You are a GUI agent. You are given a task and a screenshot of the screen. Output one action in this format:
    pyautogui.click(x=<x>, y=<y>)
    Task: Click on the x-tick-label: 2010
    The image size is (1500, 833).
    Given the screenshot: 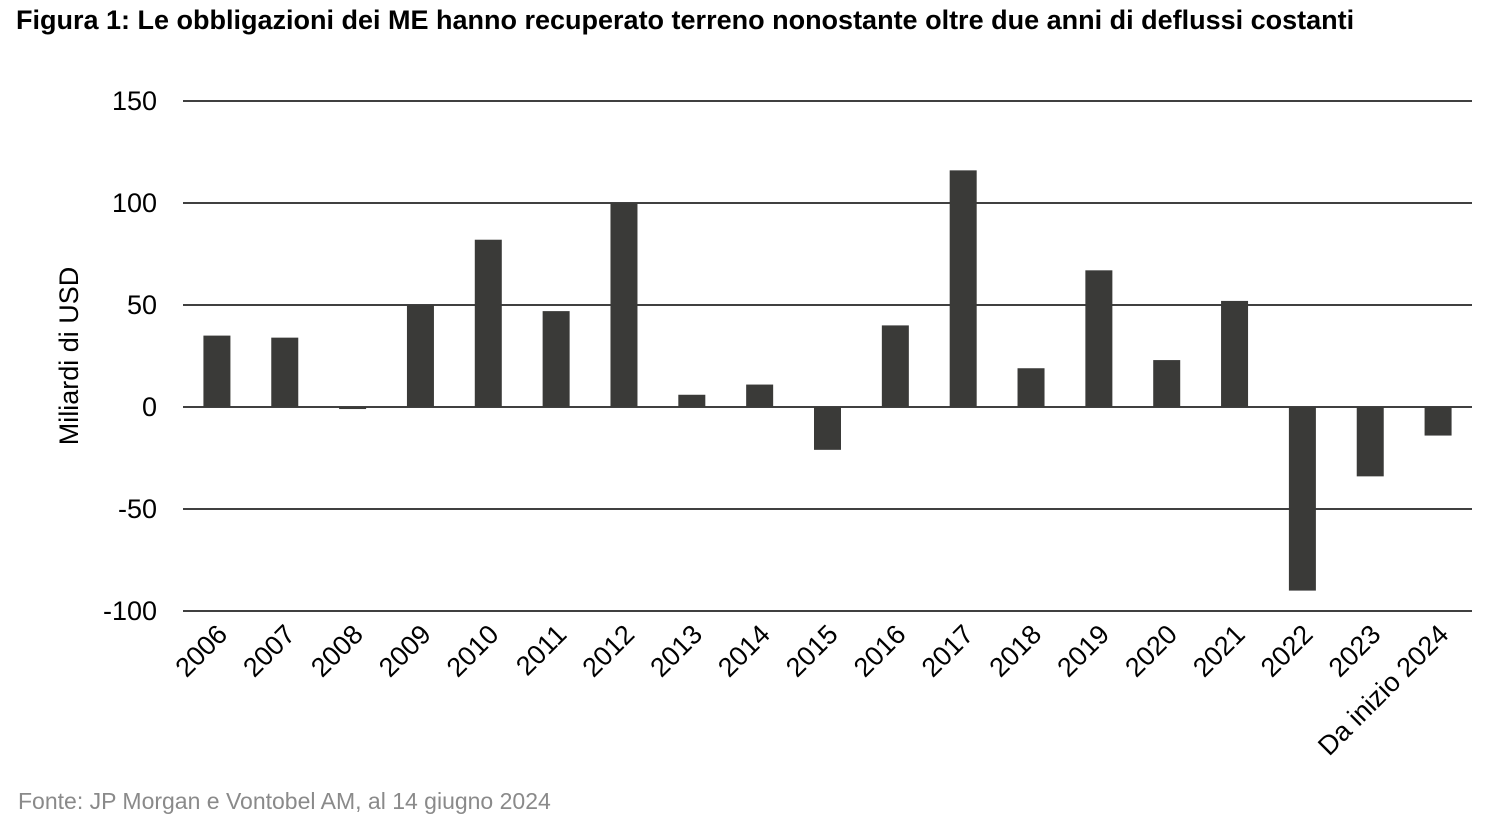 What is the action you would take?
    pyautogui.click(x=473, y=651)
    